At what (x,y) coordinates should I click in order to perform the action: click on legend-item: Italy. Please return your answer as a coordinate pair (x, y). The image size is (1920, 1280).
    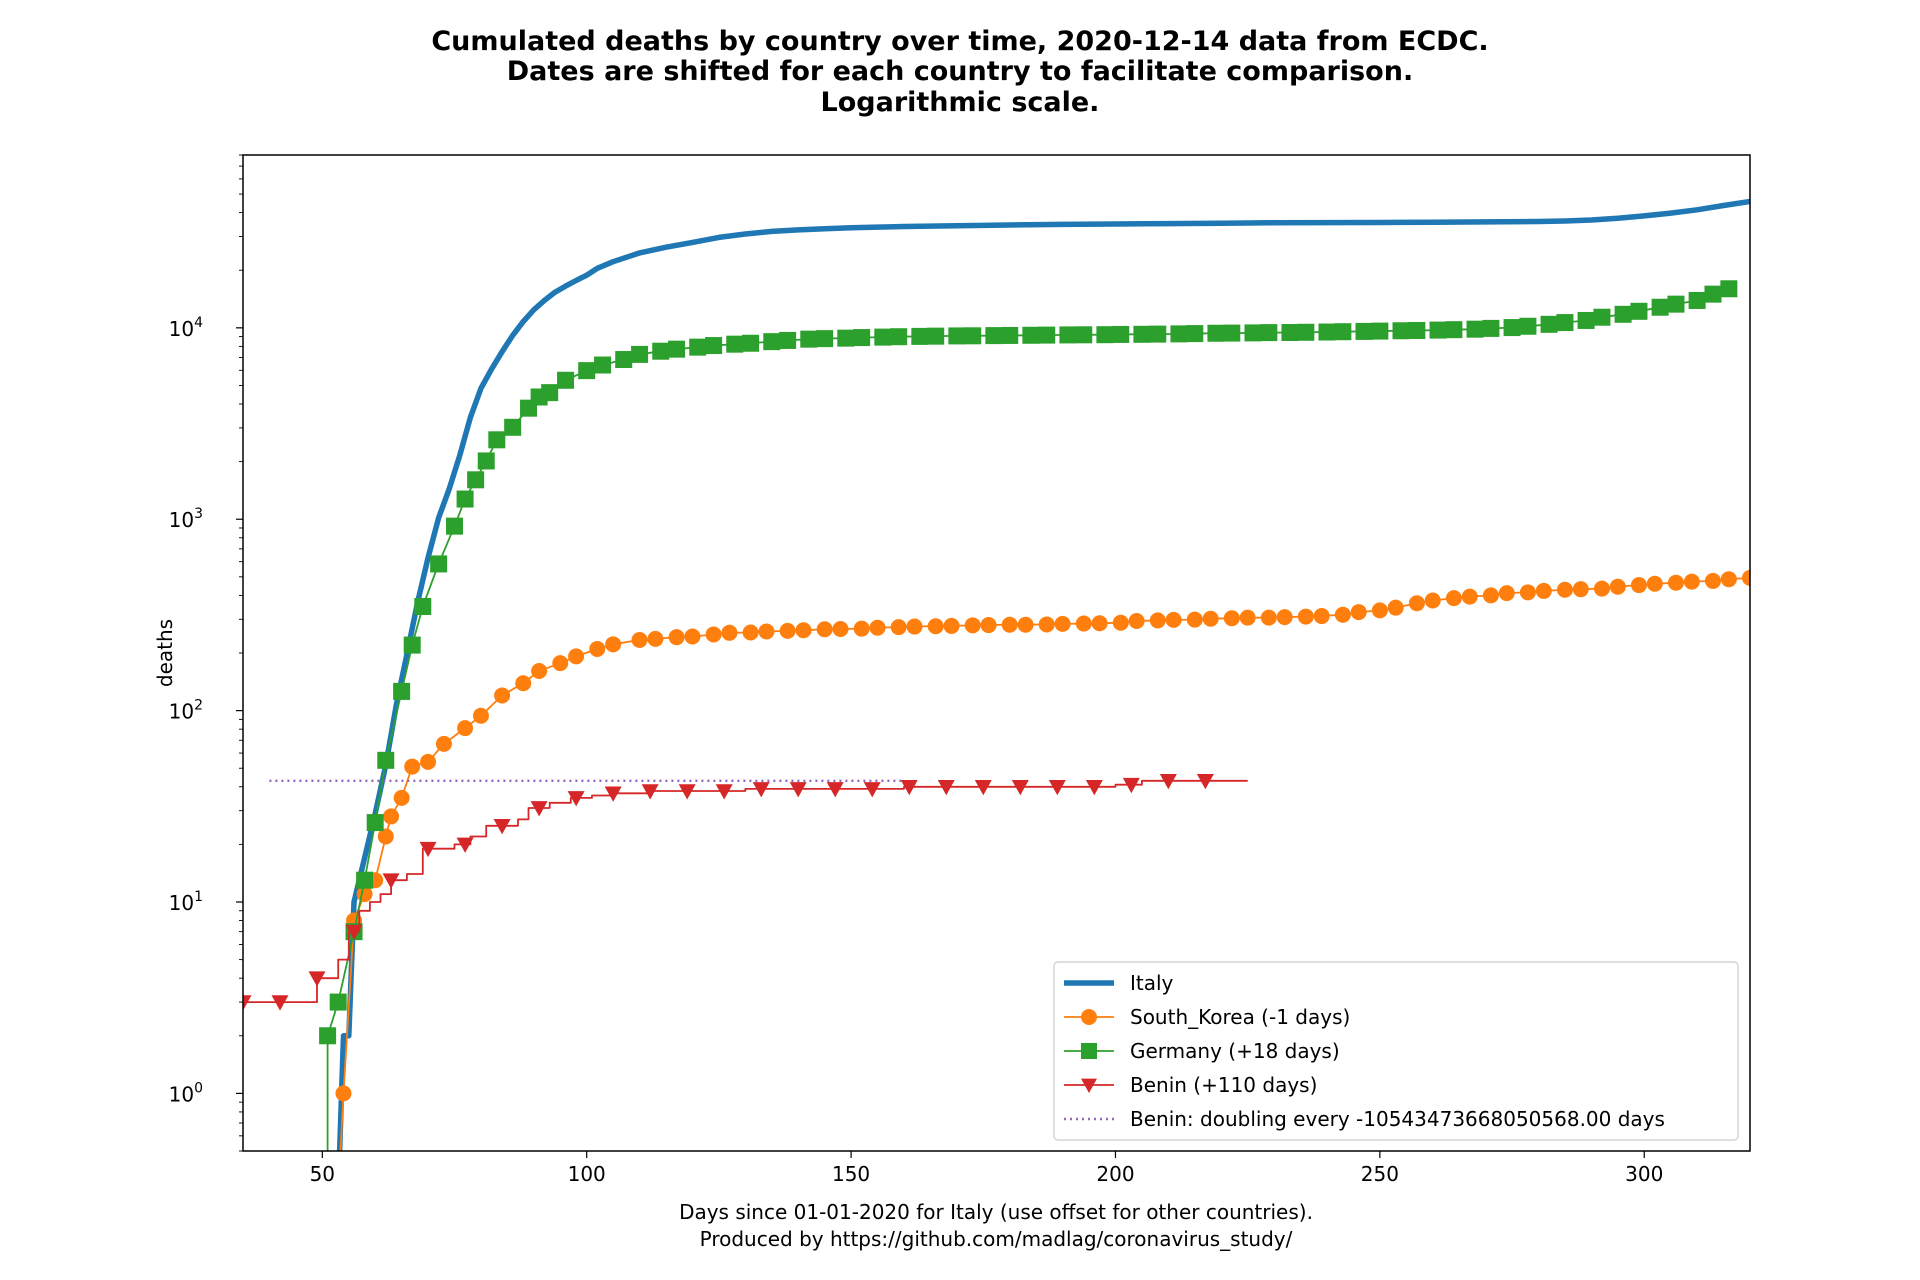
    Looking at the image, I should click on (1119, 983).